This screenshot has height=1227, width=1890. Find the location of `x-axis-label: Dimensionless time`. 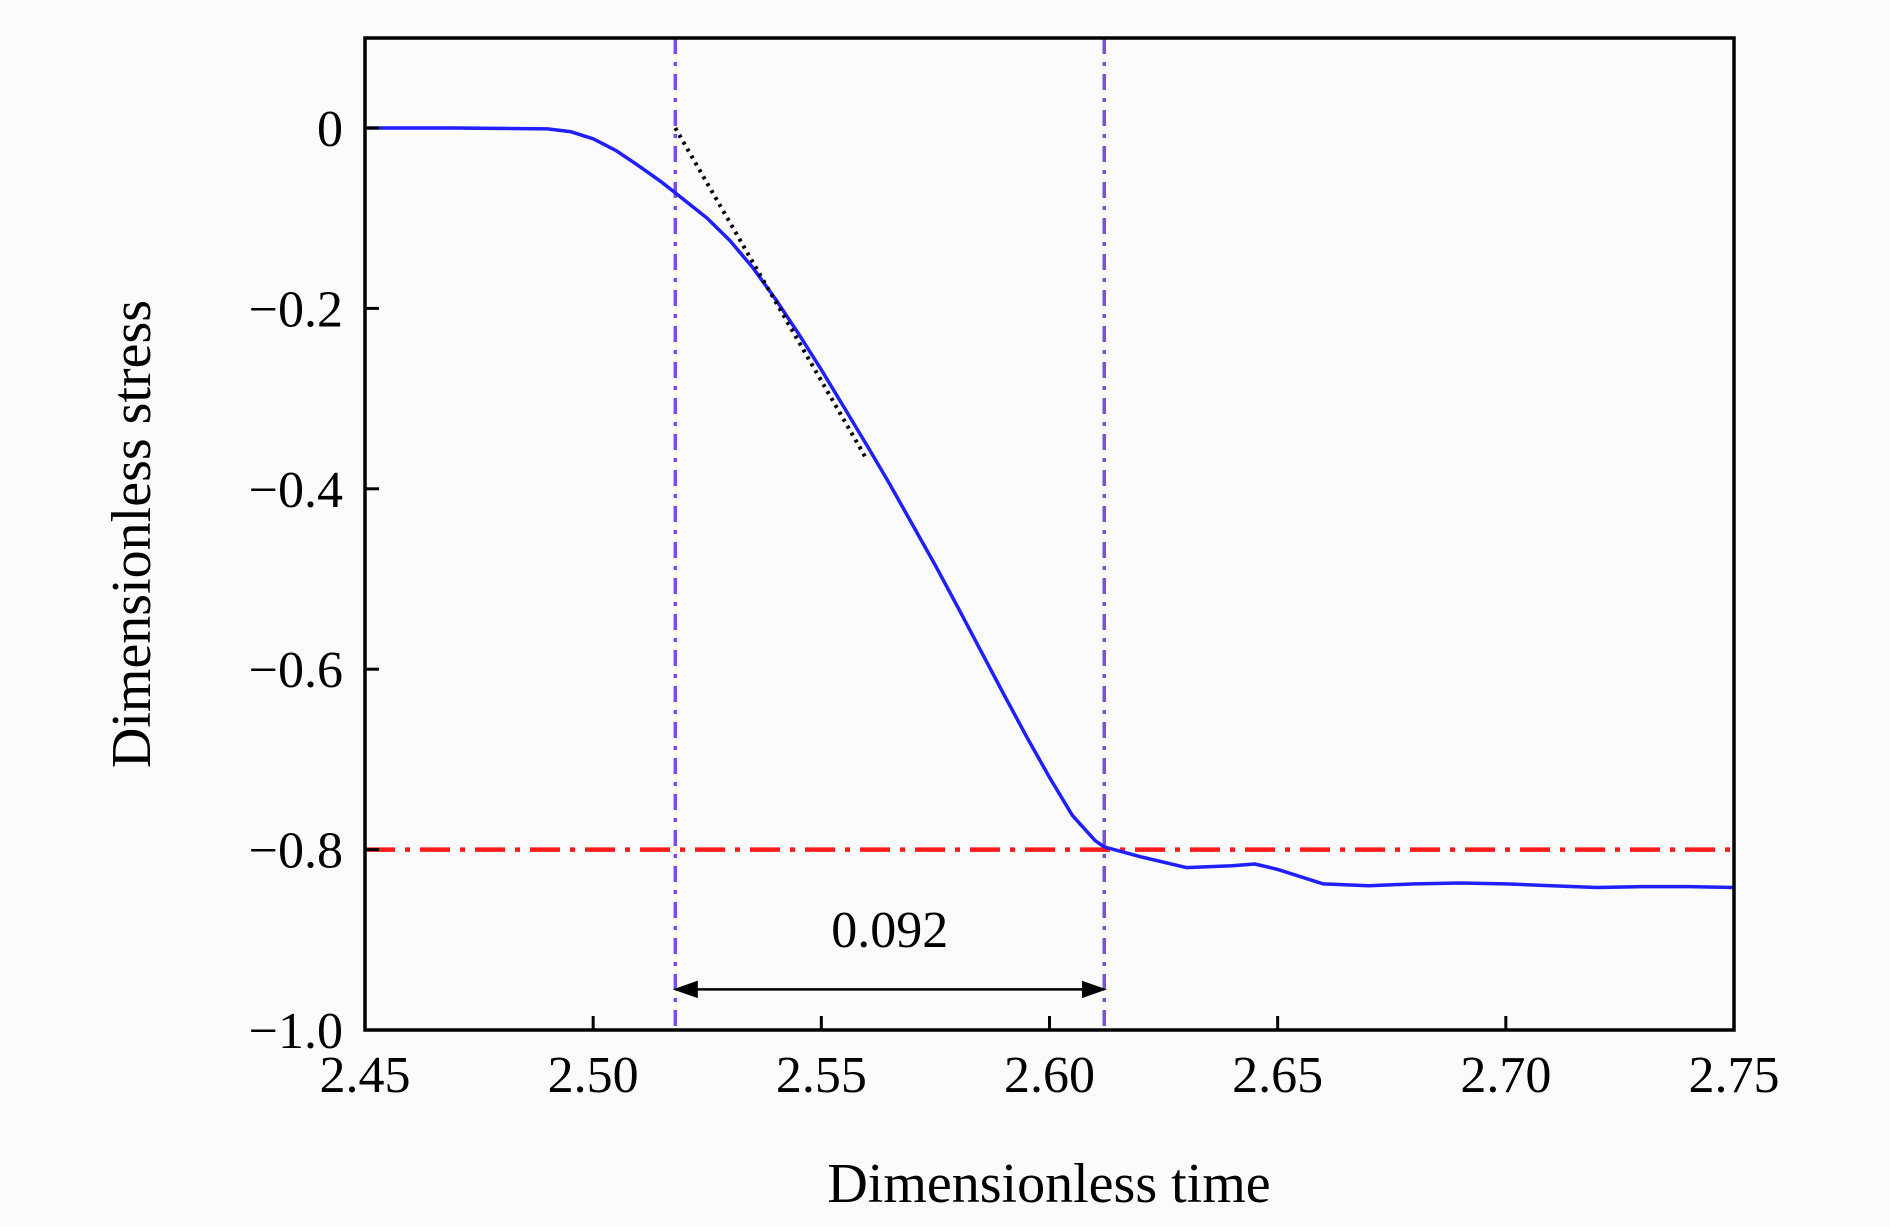

x-axis-label: Dimensionless time is located at coordinates (1048, 1184).